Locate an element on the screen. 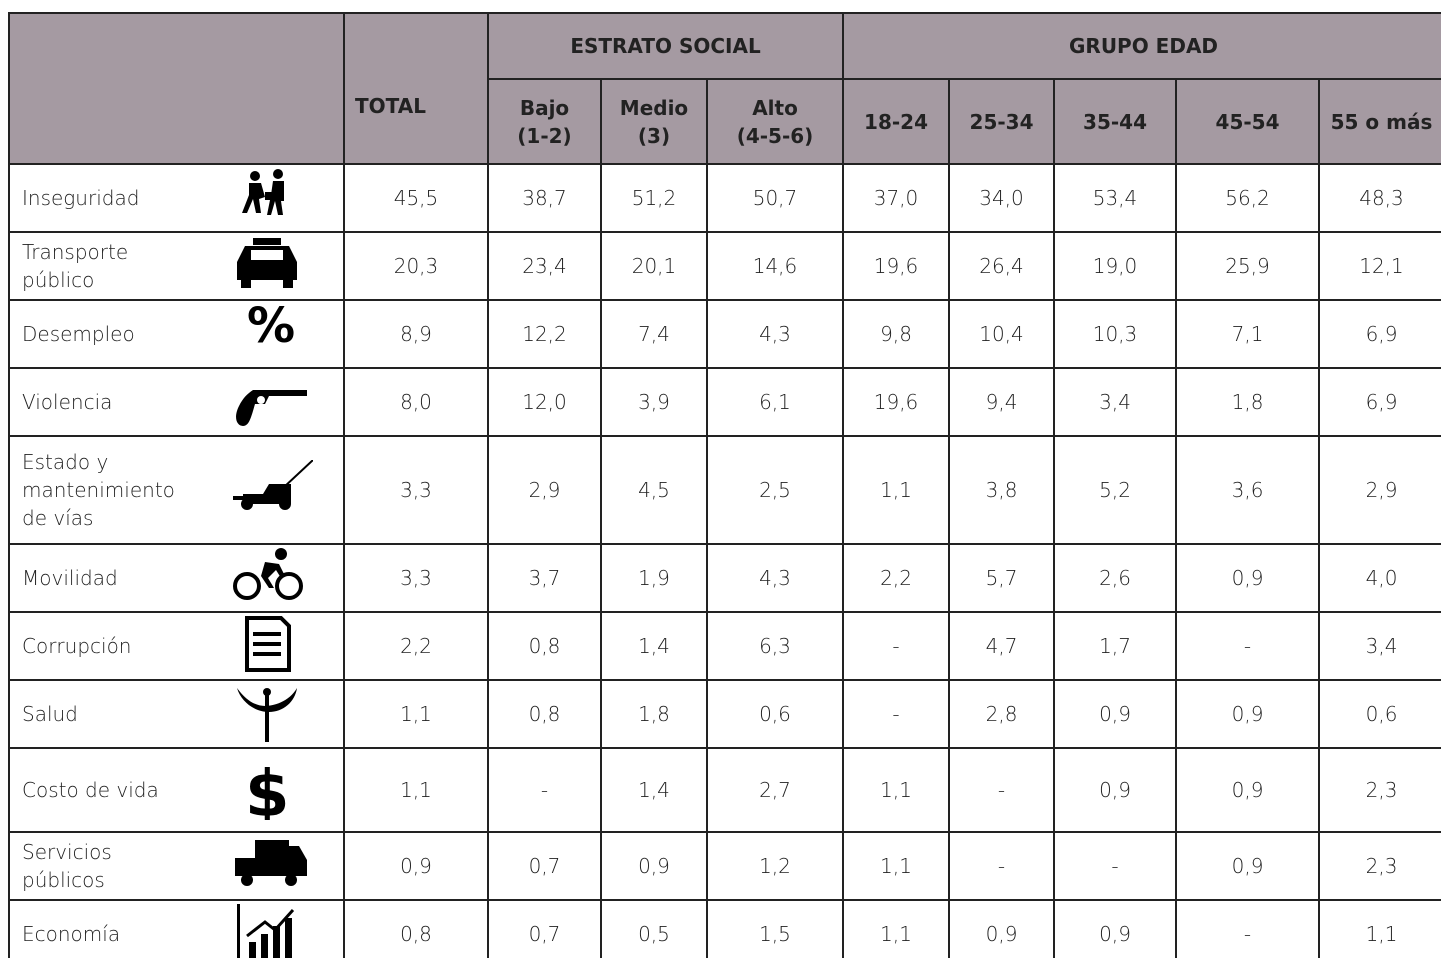 The width and height of the screenshot is (1441, 958). row-label: Costo de vida is located at coordinates (90, 790).